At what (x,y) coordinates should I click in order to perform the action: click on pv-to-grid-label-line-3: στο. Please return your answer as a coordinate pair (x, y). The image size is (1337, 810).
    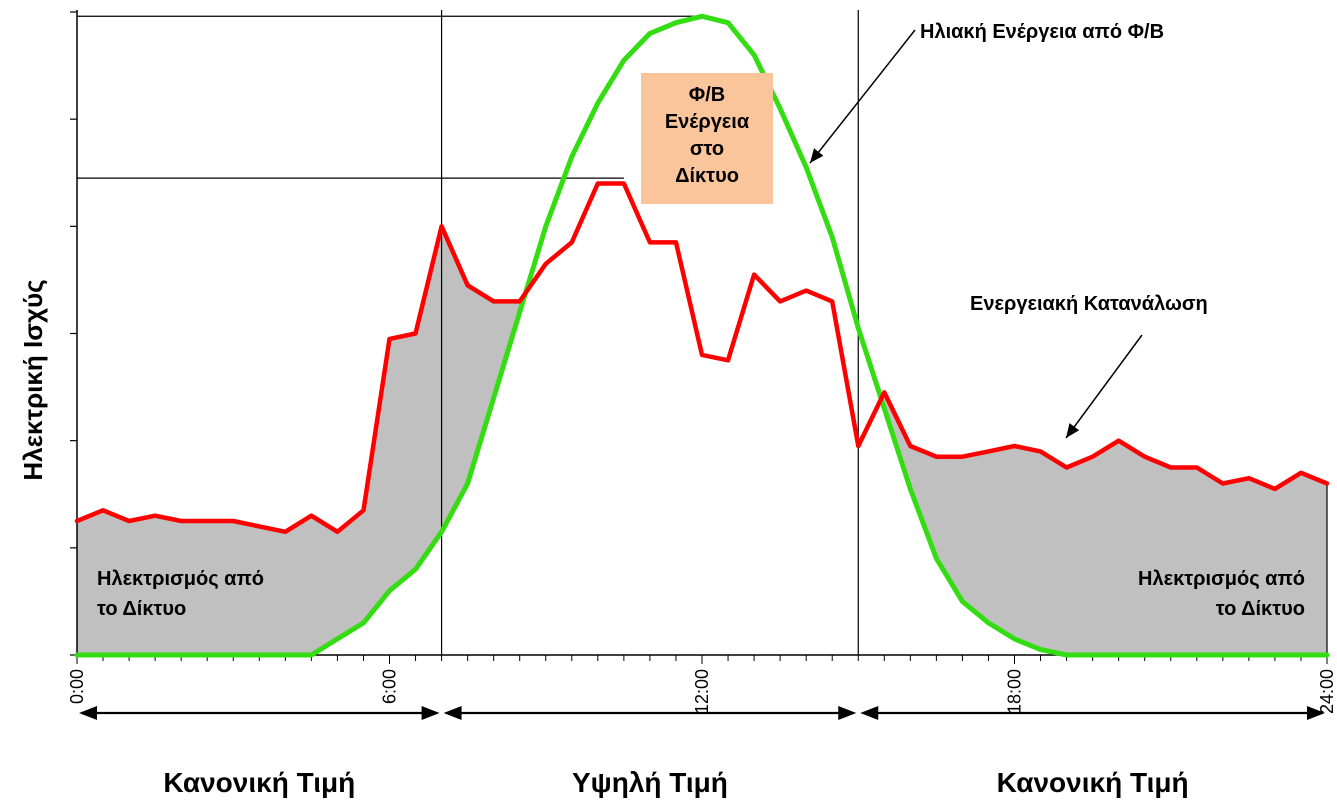
    Looking at the image, I should click on (707, 149).